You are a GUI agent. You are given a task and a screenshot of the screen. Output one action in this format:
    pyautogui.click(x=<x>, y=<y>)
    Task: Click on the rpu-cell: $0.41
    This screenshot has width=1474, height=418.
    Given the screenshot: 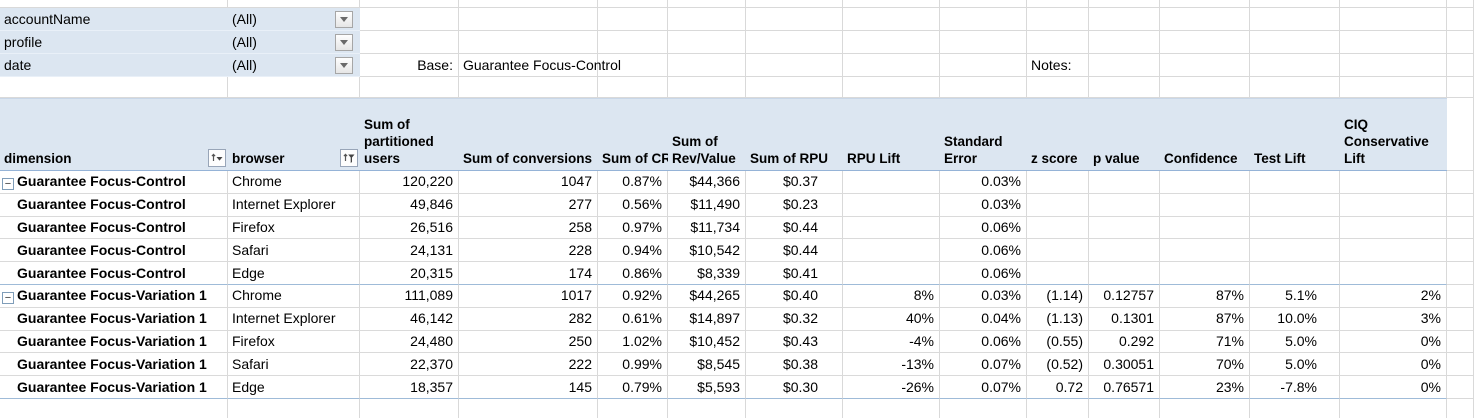 What is the action you would take?
    pyautogui.click(x=794, y=273)
    